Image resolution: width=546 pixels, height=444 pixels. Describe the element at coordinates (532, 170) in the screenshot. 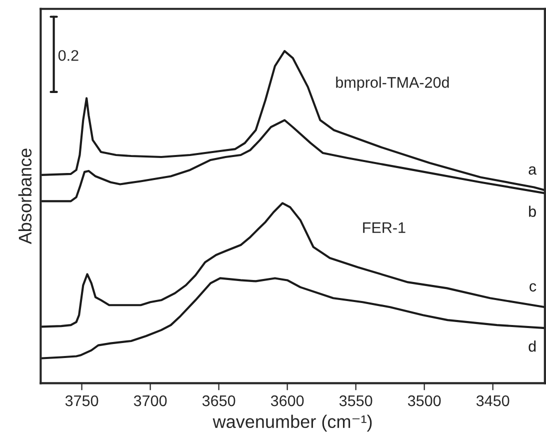

I see `series-label: a` at that location.